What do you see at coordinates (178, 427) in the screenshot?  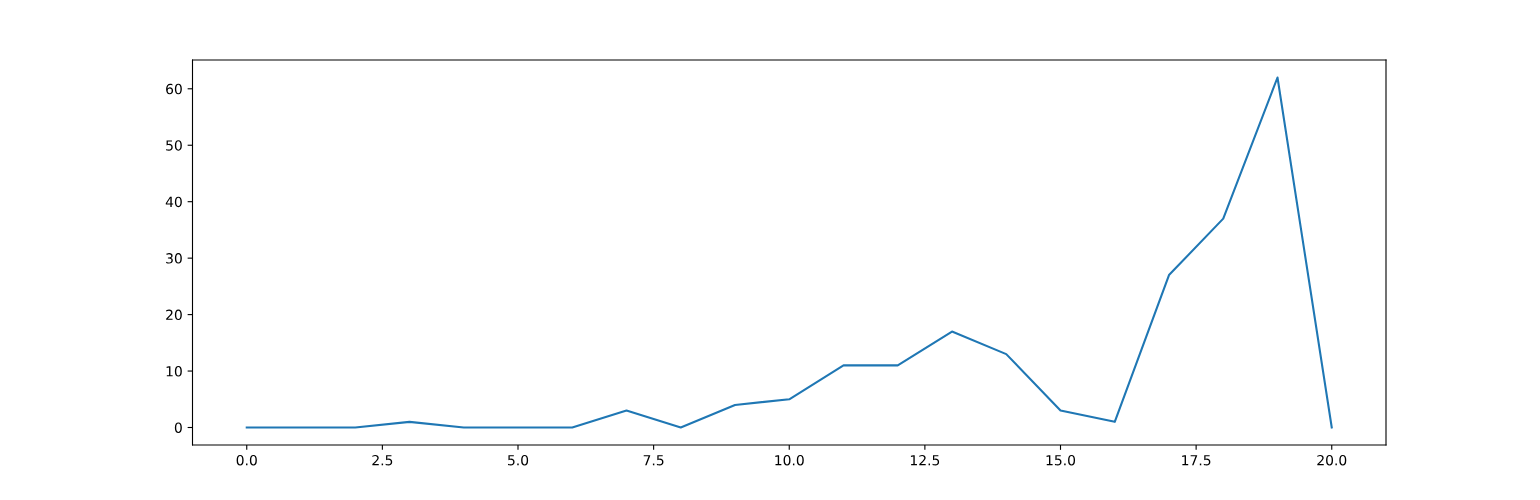 I see `y-tick-label: 0` at bounding box center [178, 427].